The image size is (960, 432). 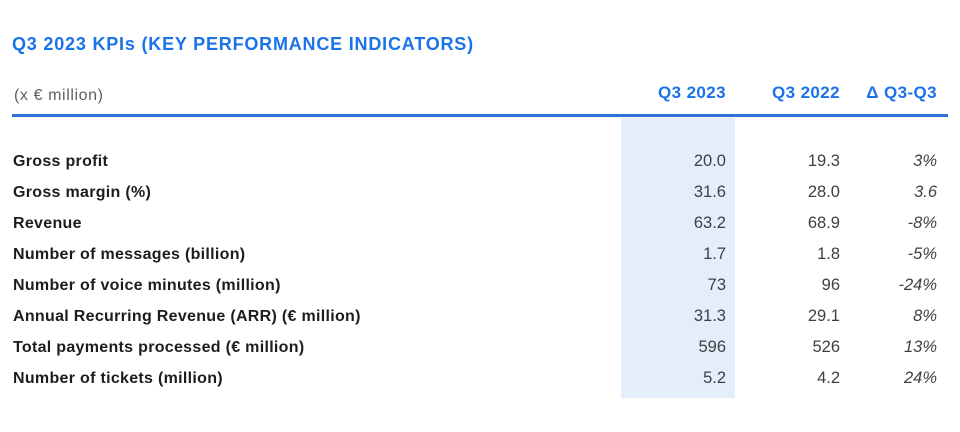 What do you see at coordinates (917, 285) in the screenshot?
I see `value-delta: -24%` at bounding box center [917, 285].